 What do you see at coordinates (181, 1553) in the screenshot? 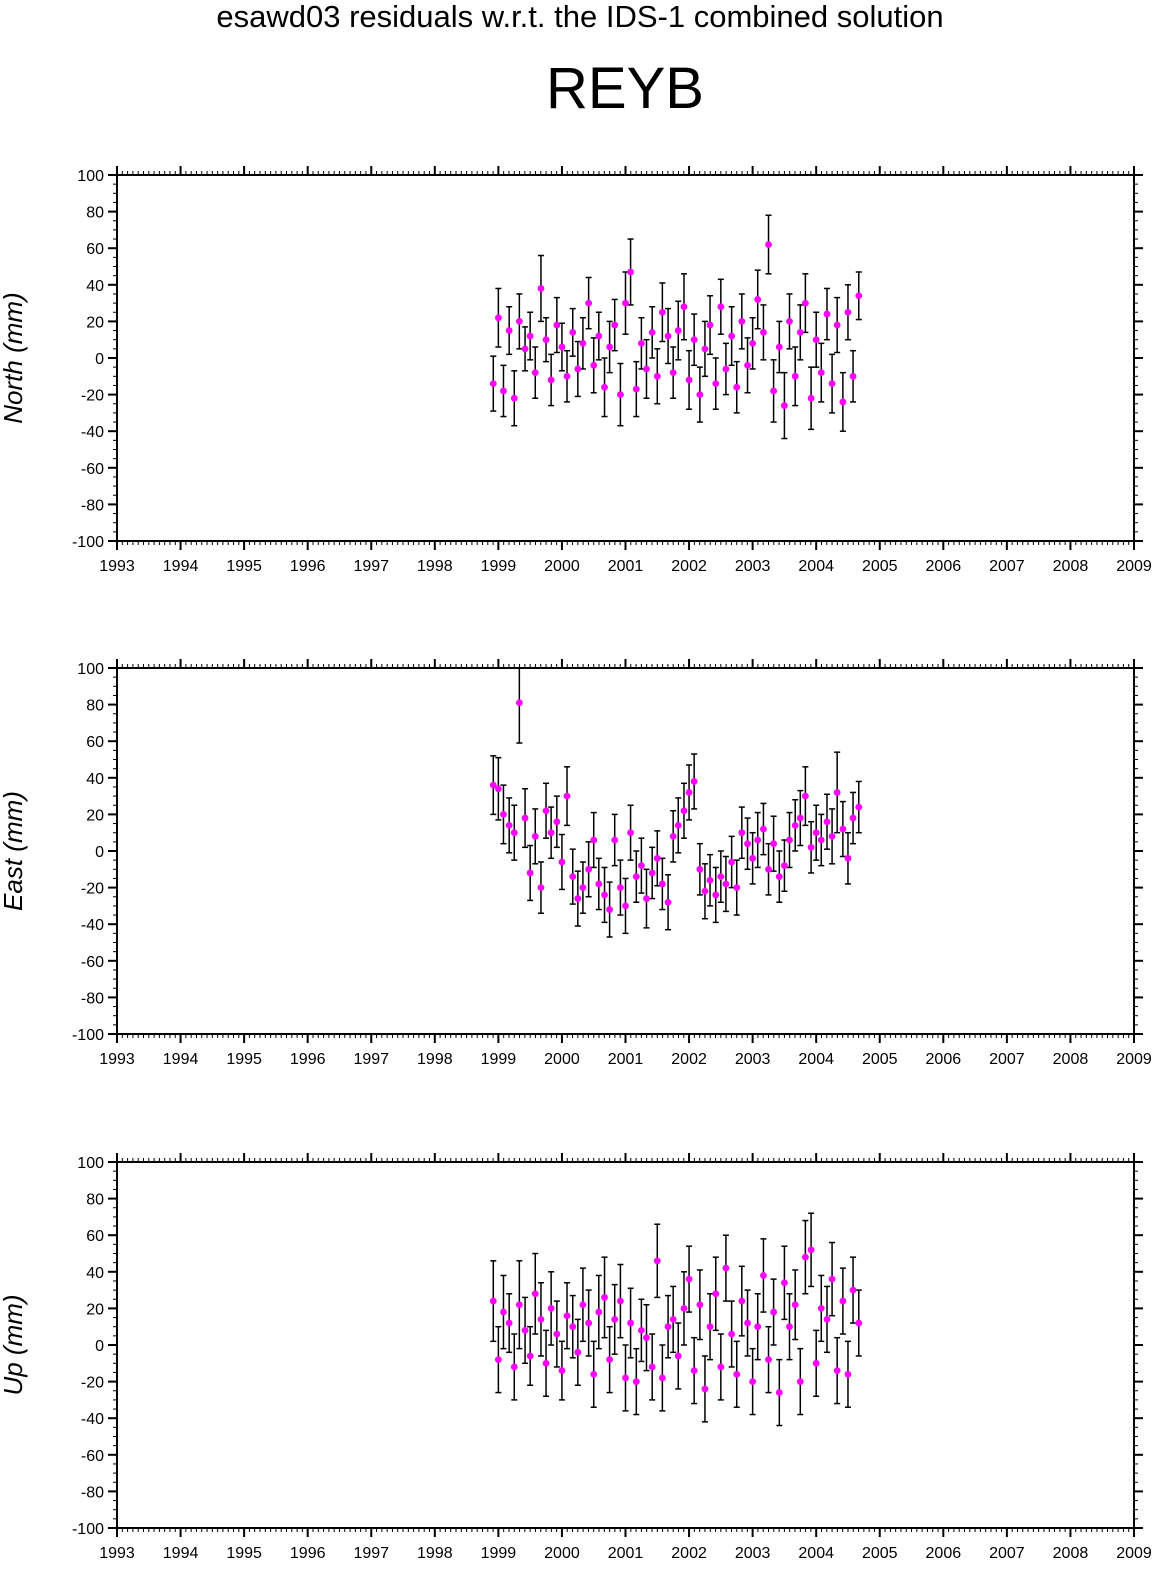
I see `x-tick-label: 1994` at bounding box center [181, 1553].